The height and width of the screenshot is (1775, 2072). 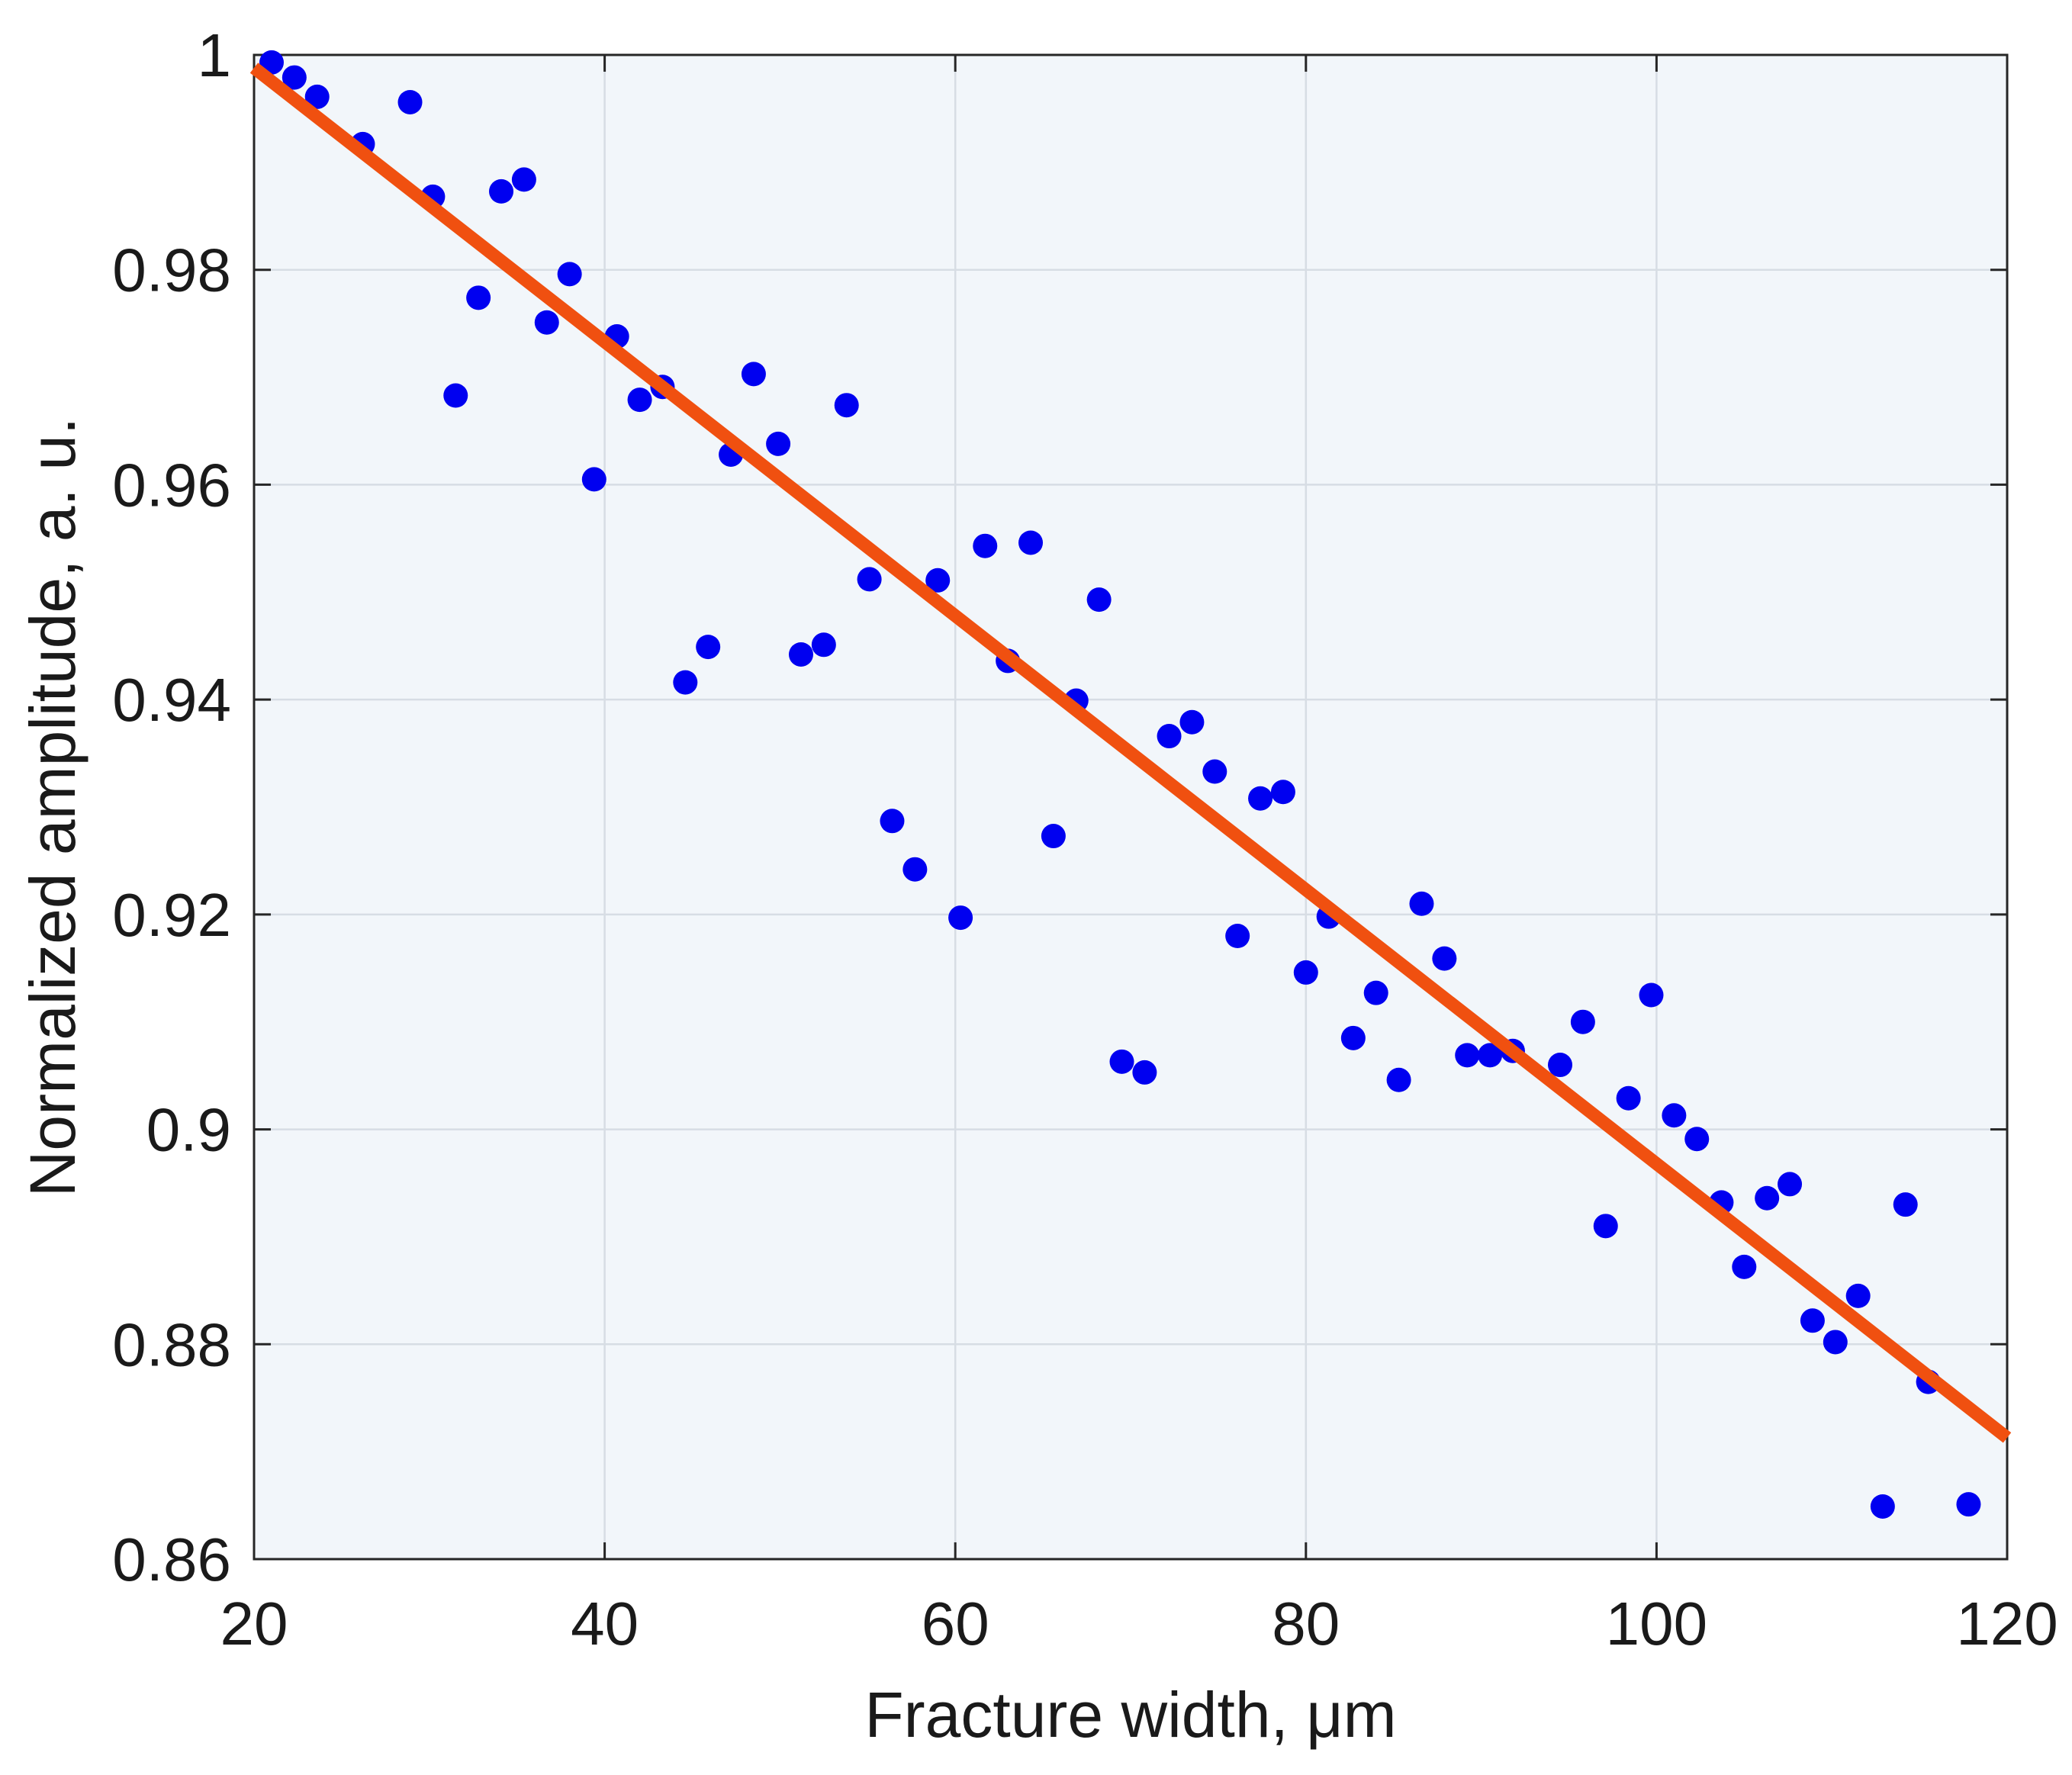 What do you see at coordinates (171, 485) in the screenshot?
I see `y-tick-label: 0.96` at bounding box center [171, 485].